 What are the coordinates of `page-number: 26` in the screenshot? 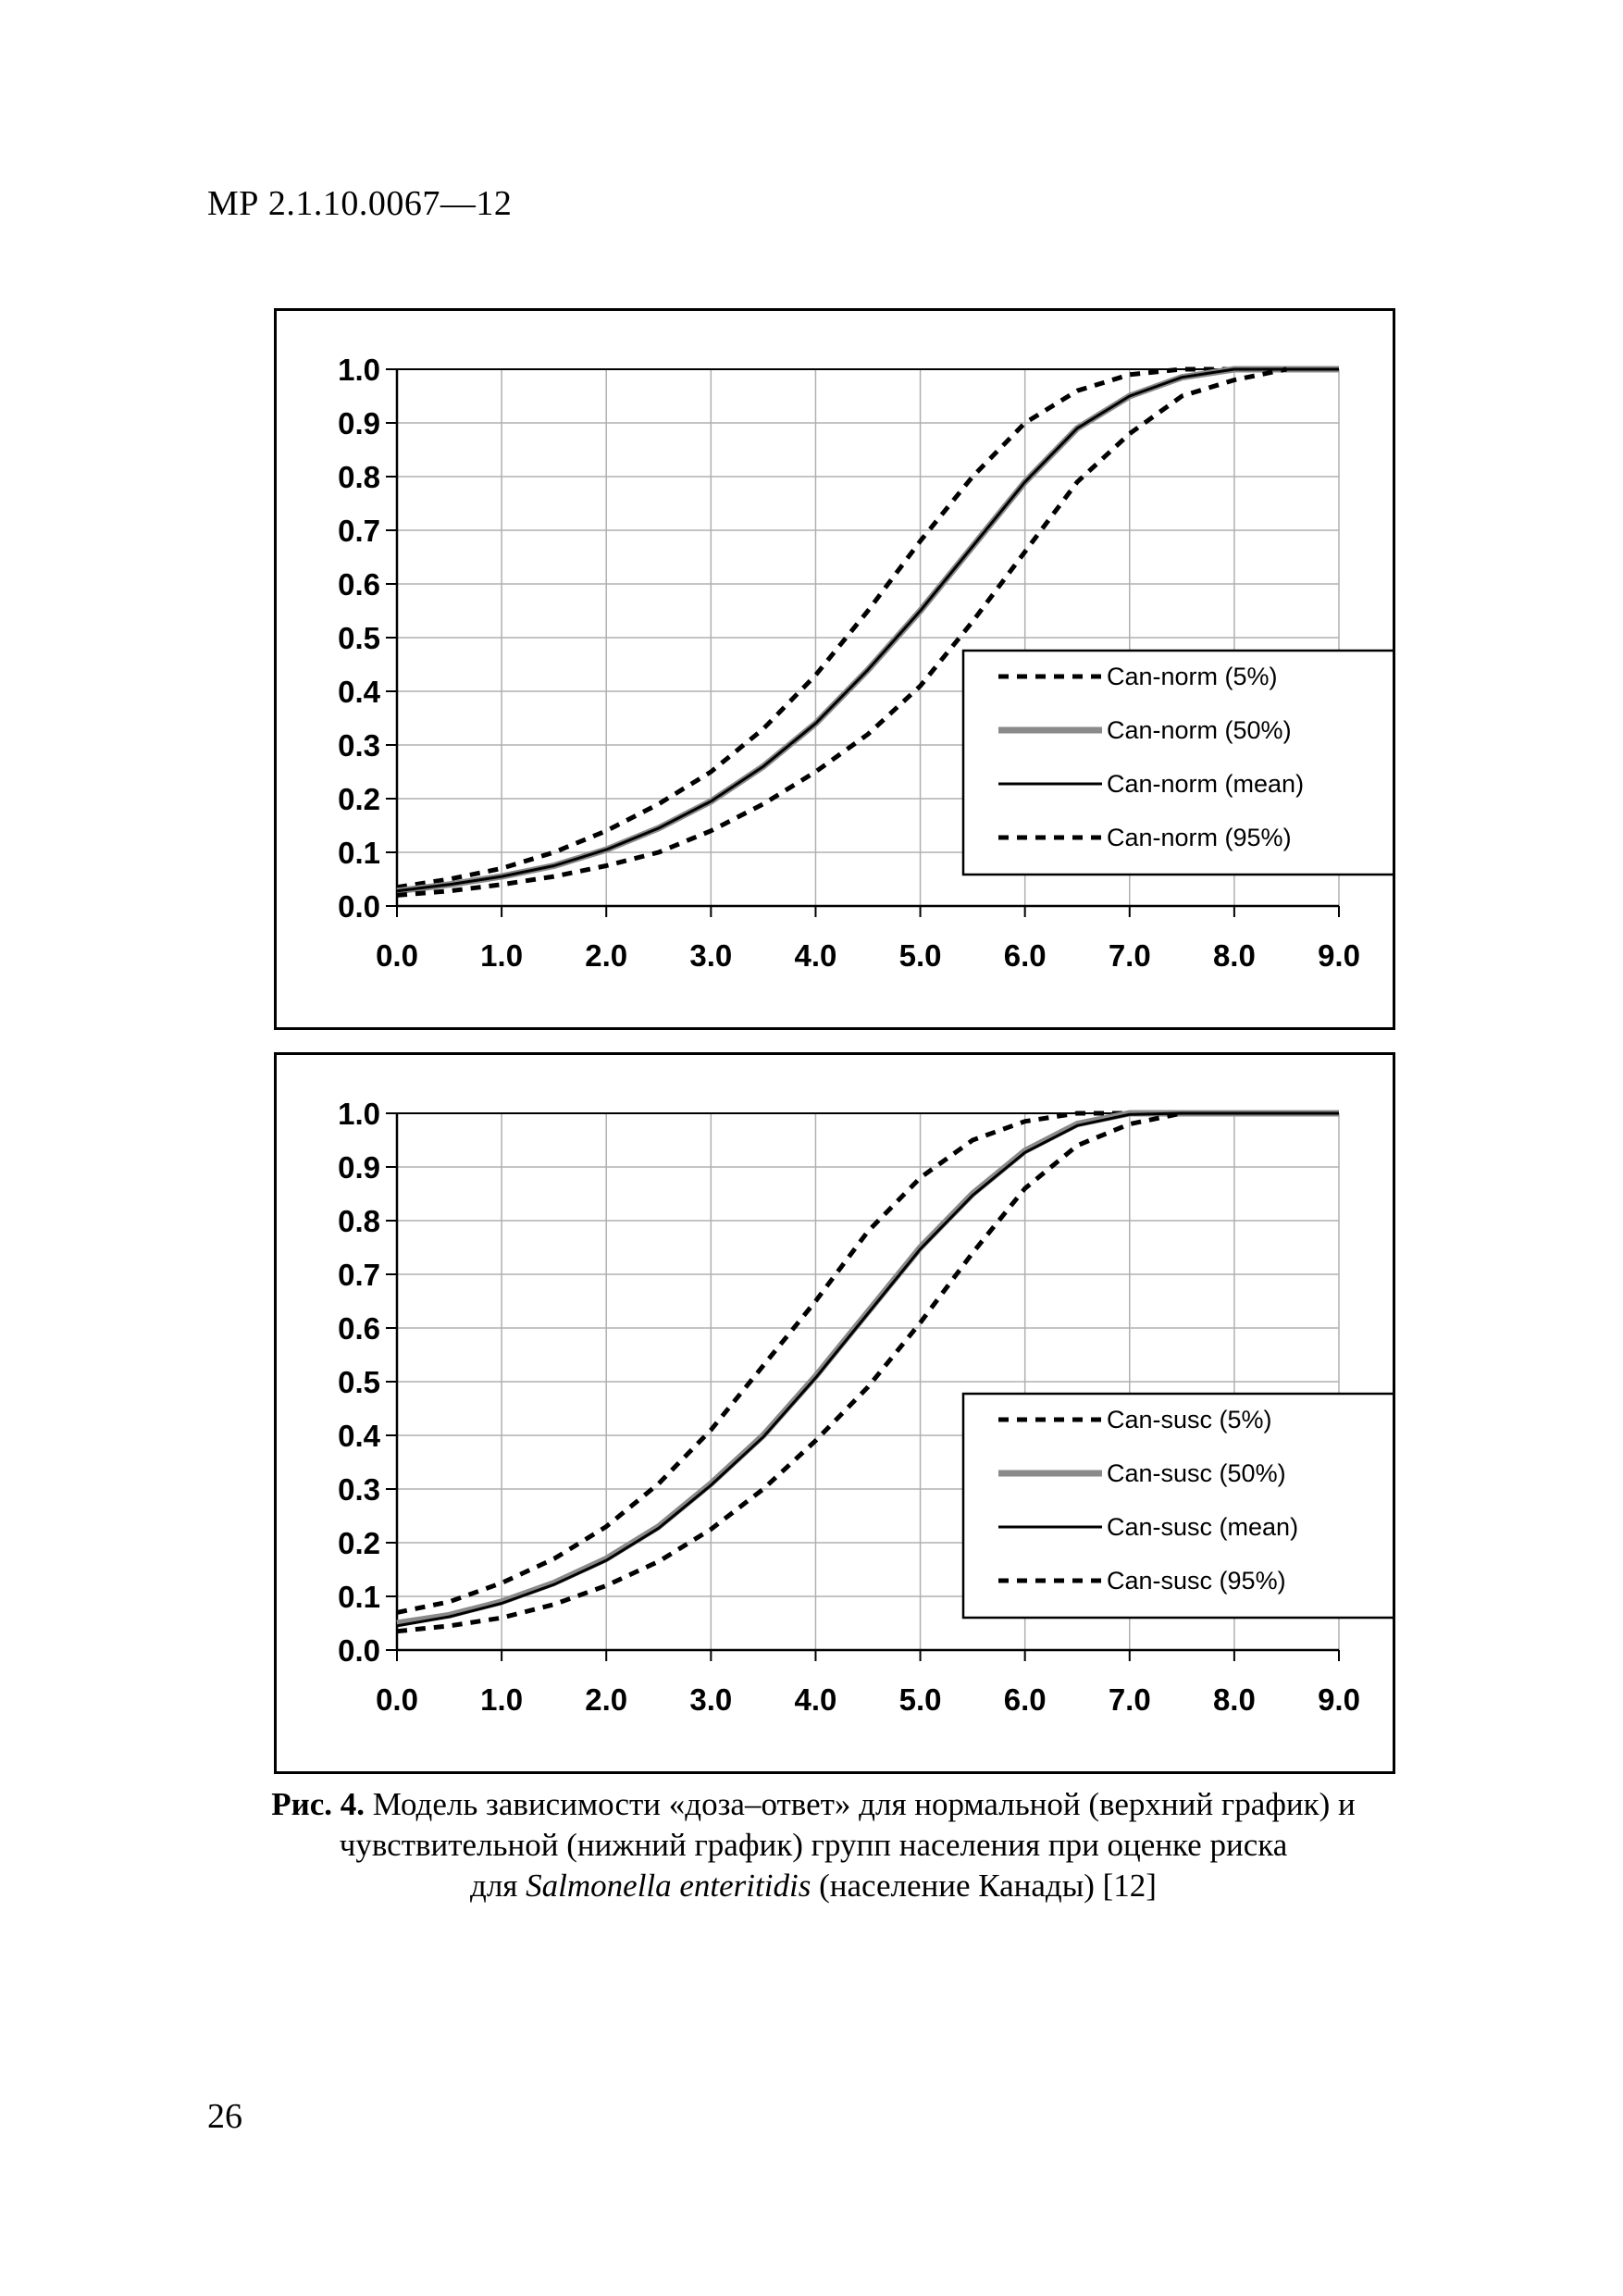 It's located at (224, 2116).